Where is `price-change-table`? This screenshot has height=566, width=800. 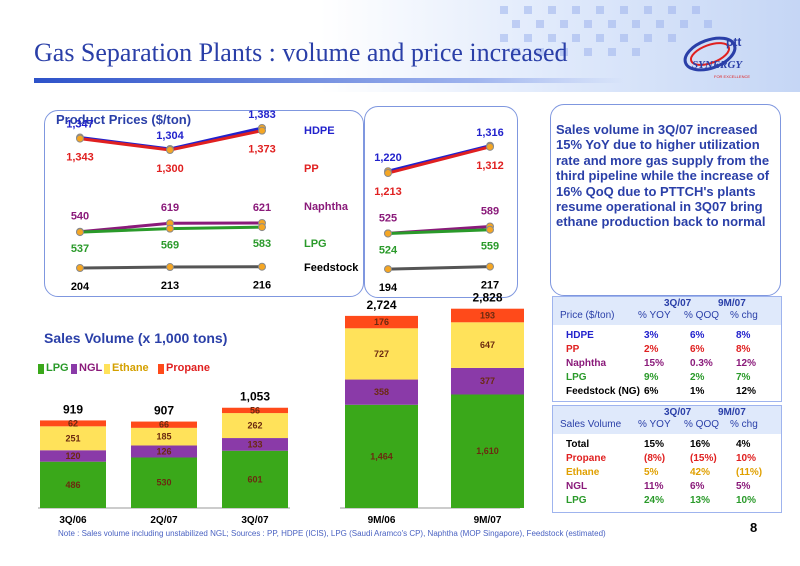 price-change-table is located at coordinates (667, 349).